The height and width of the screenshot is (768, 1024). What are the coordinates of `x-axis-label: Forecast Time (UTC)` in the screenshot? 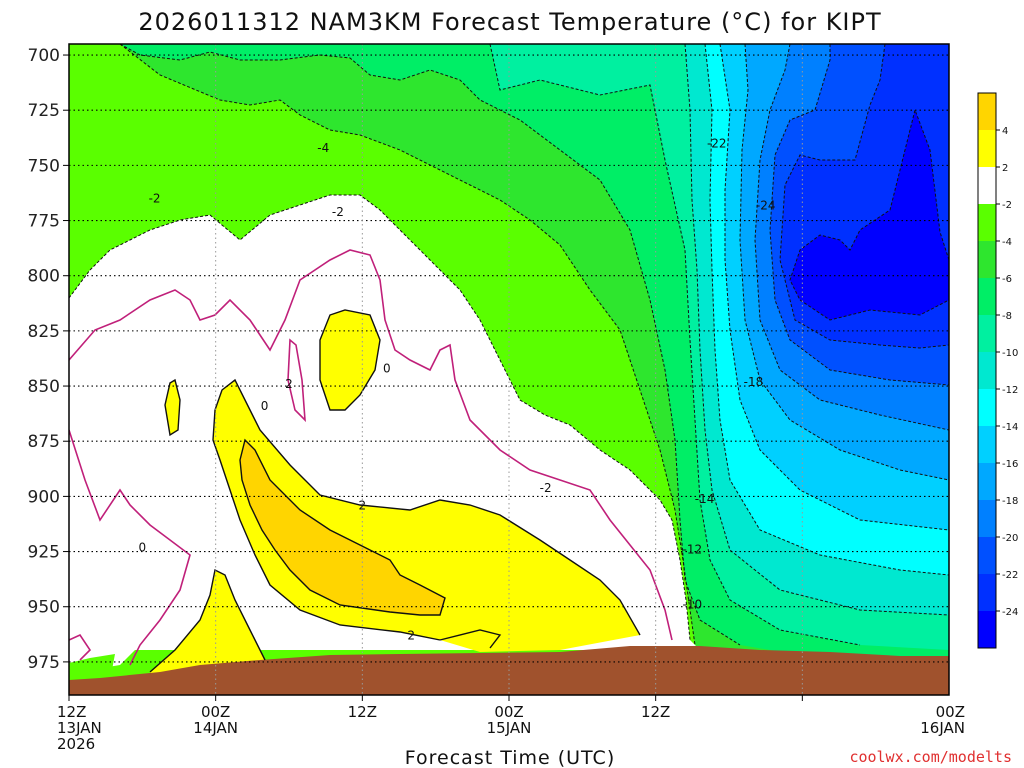 It's located at (510, 757).